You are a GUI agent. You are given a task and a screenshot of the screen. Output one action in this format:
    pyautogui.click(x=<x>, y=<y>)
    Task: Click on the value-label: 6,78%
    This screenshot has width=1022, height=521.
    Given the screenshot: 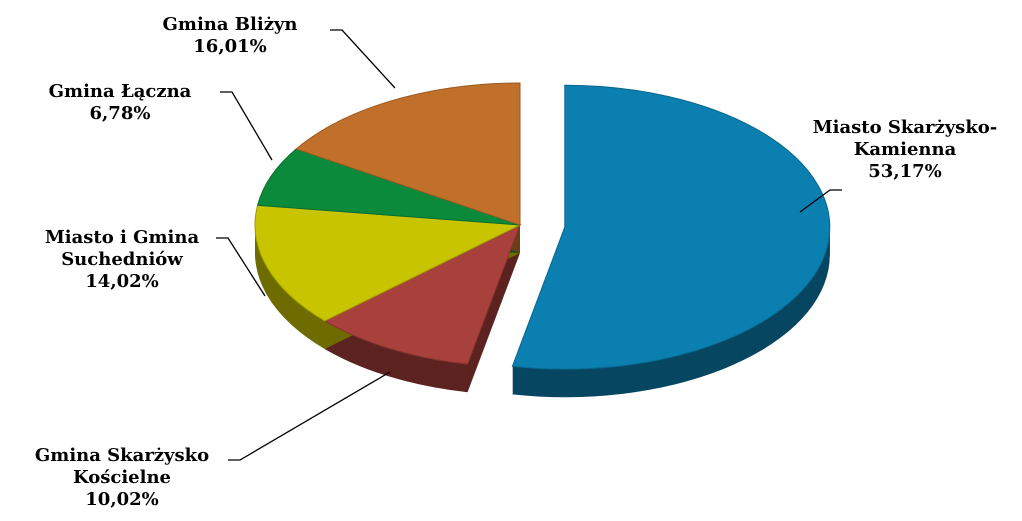 What is the action you would take?
    pyautogui.click(x=120, y=113)
    